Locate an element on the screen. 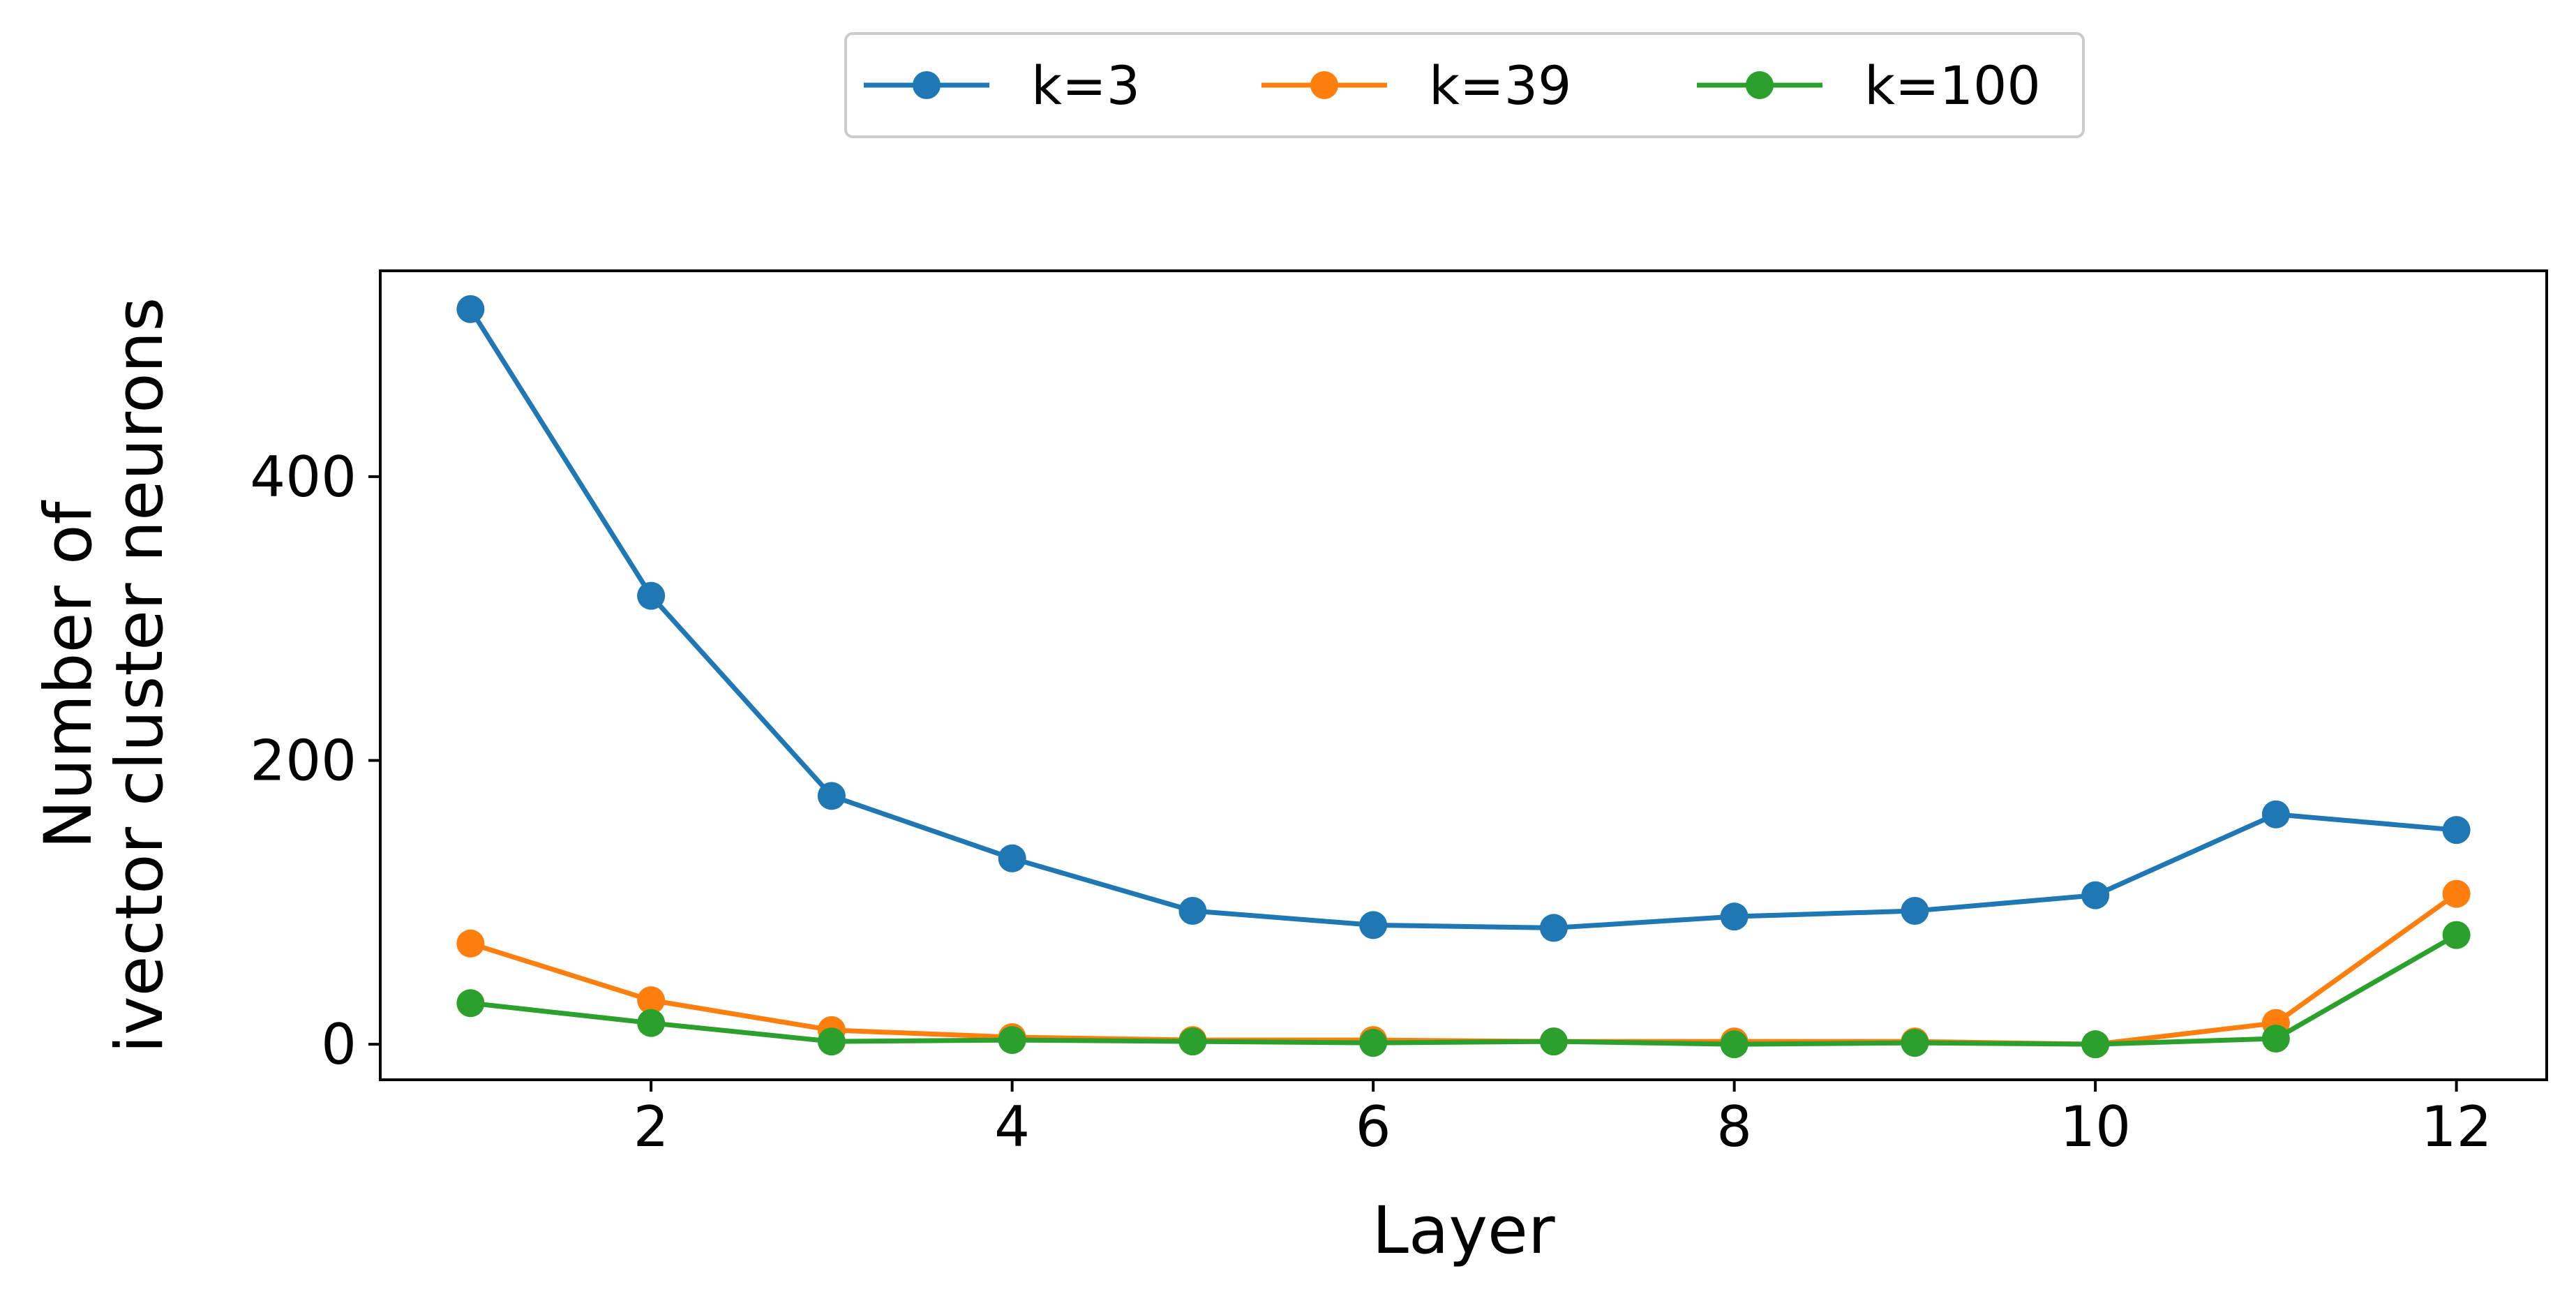 Image resolution: width=2576 pixels, height=1308 pixels. x-tick-label: 4 is located at coordinates (1012, 1126).